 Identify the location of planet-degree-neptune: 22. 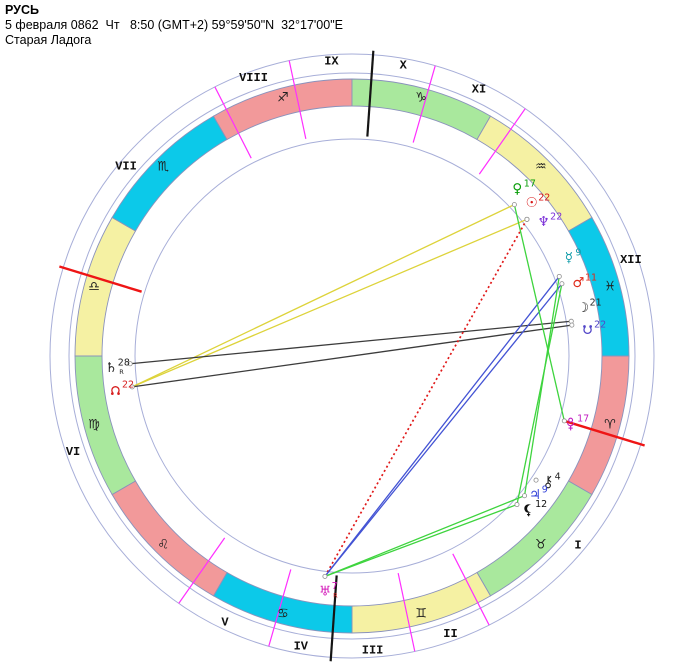
(556, 216).